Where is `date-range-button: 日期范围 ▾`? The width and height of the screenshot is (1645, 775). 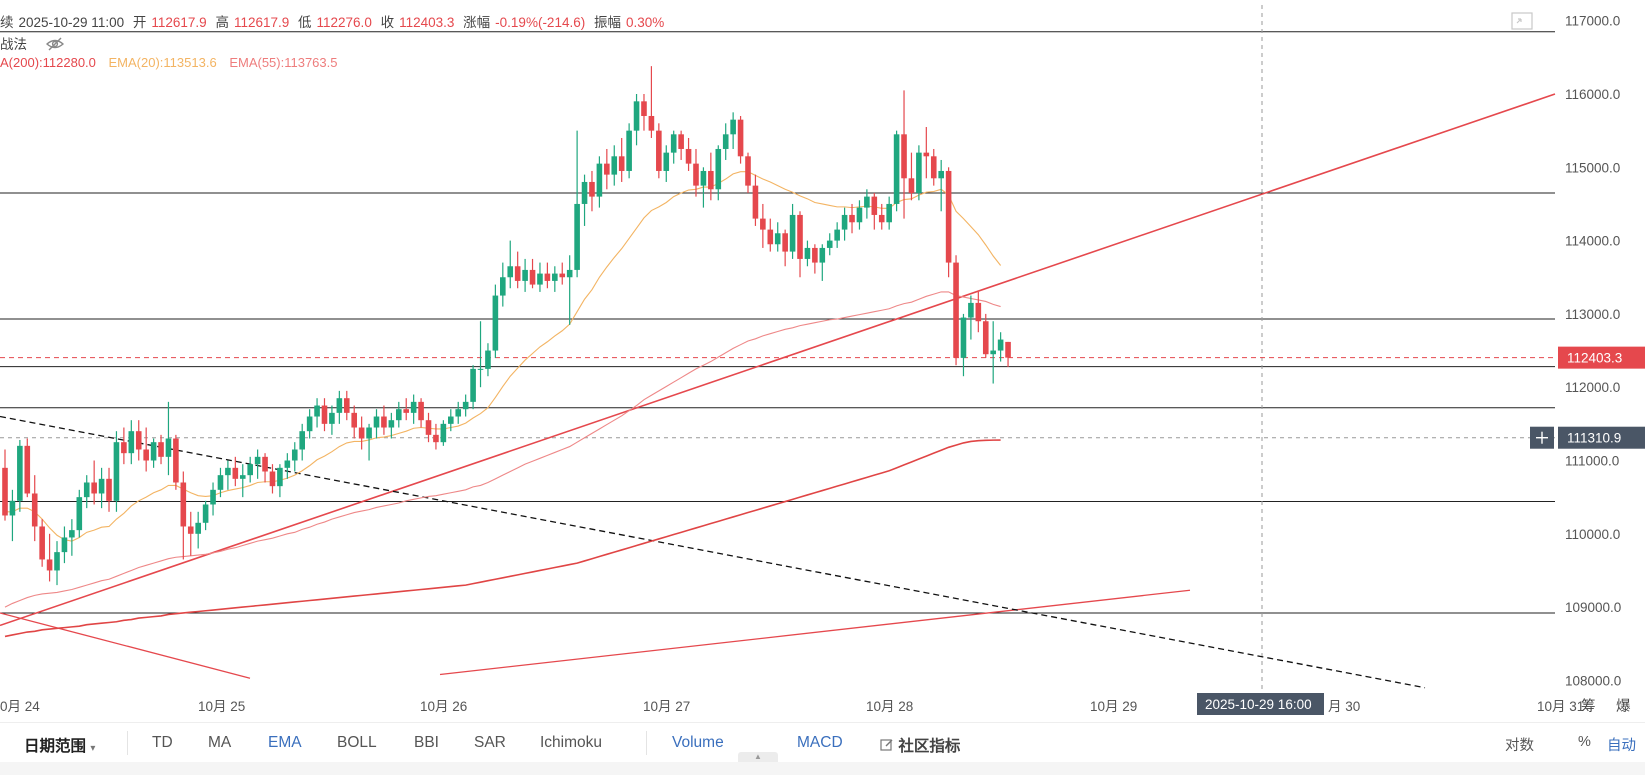
date-range-button: 日期范围 ▾ is located at coordinates (59, 745).